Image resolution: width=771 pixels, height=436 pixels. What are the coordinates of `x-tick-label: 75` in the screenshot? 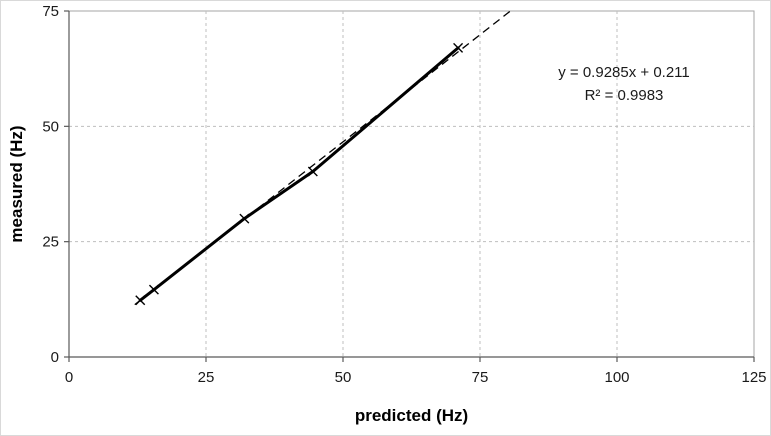 It's located at (480, 377).